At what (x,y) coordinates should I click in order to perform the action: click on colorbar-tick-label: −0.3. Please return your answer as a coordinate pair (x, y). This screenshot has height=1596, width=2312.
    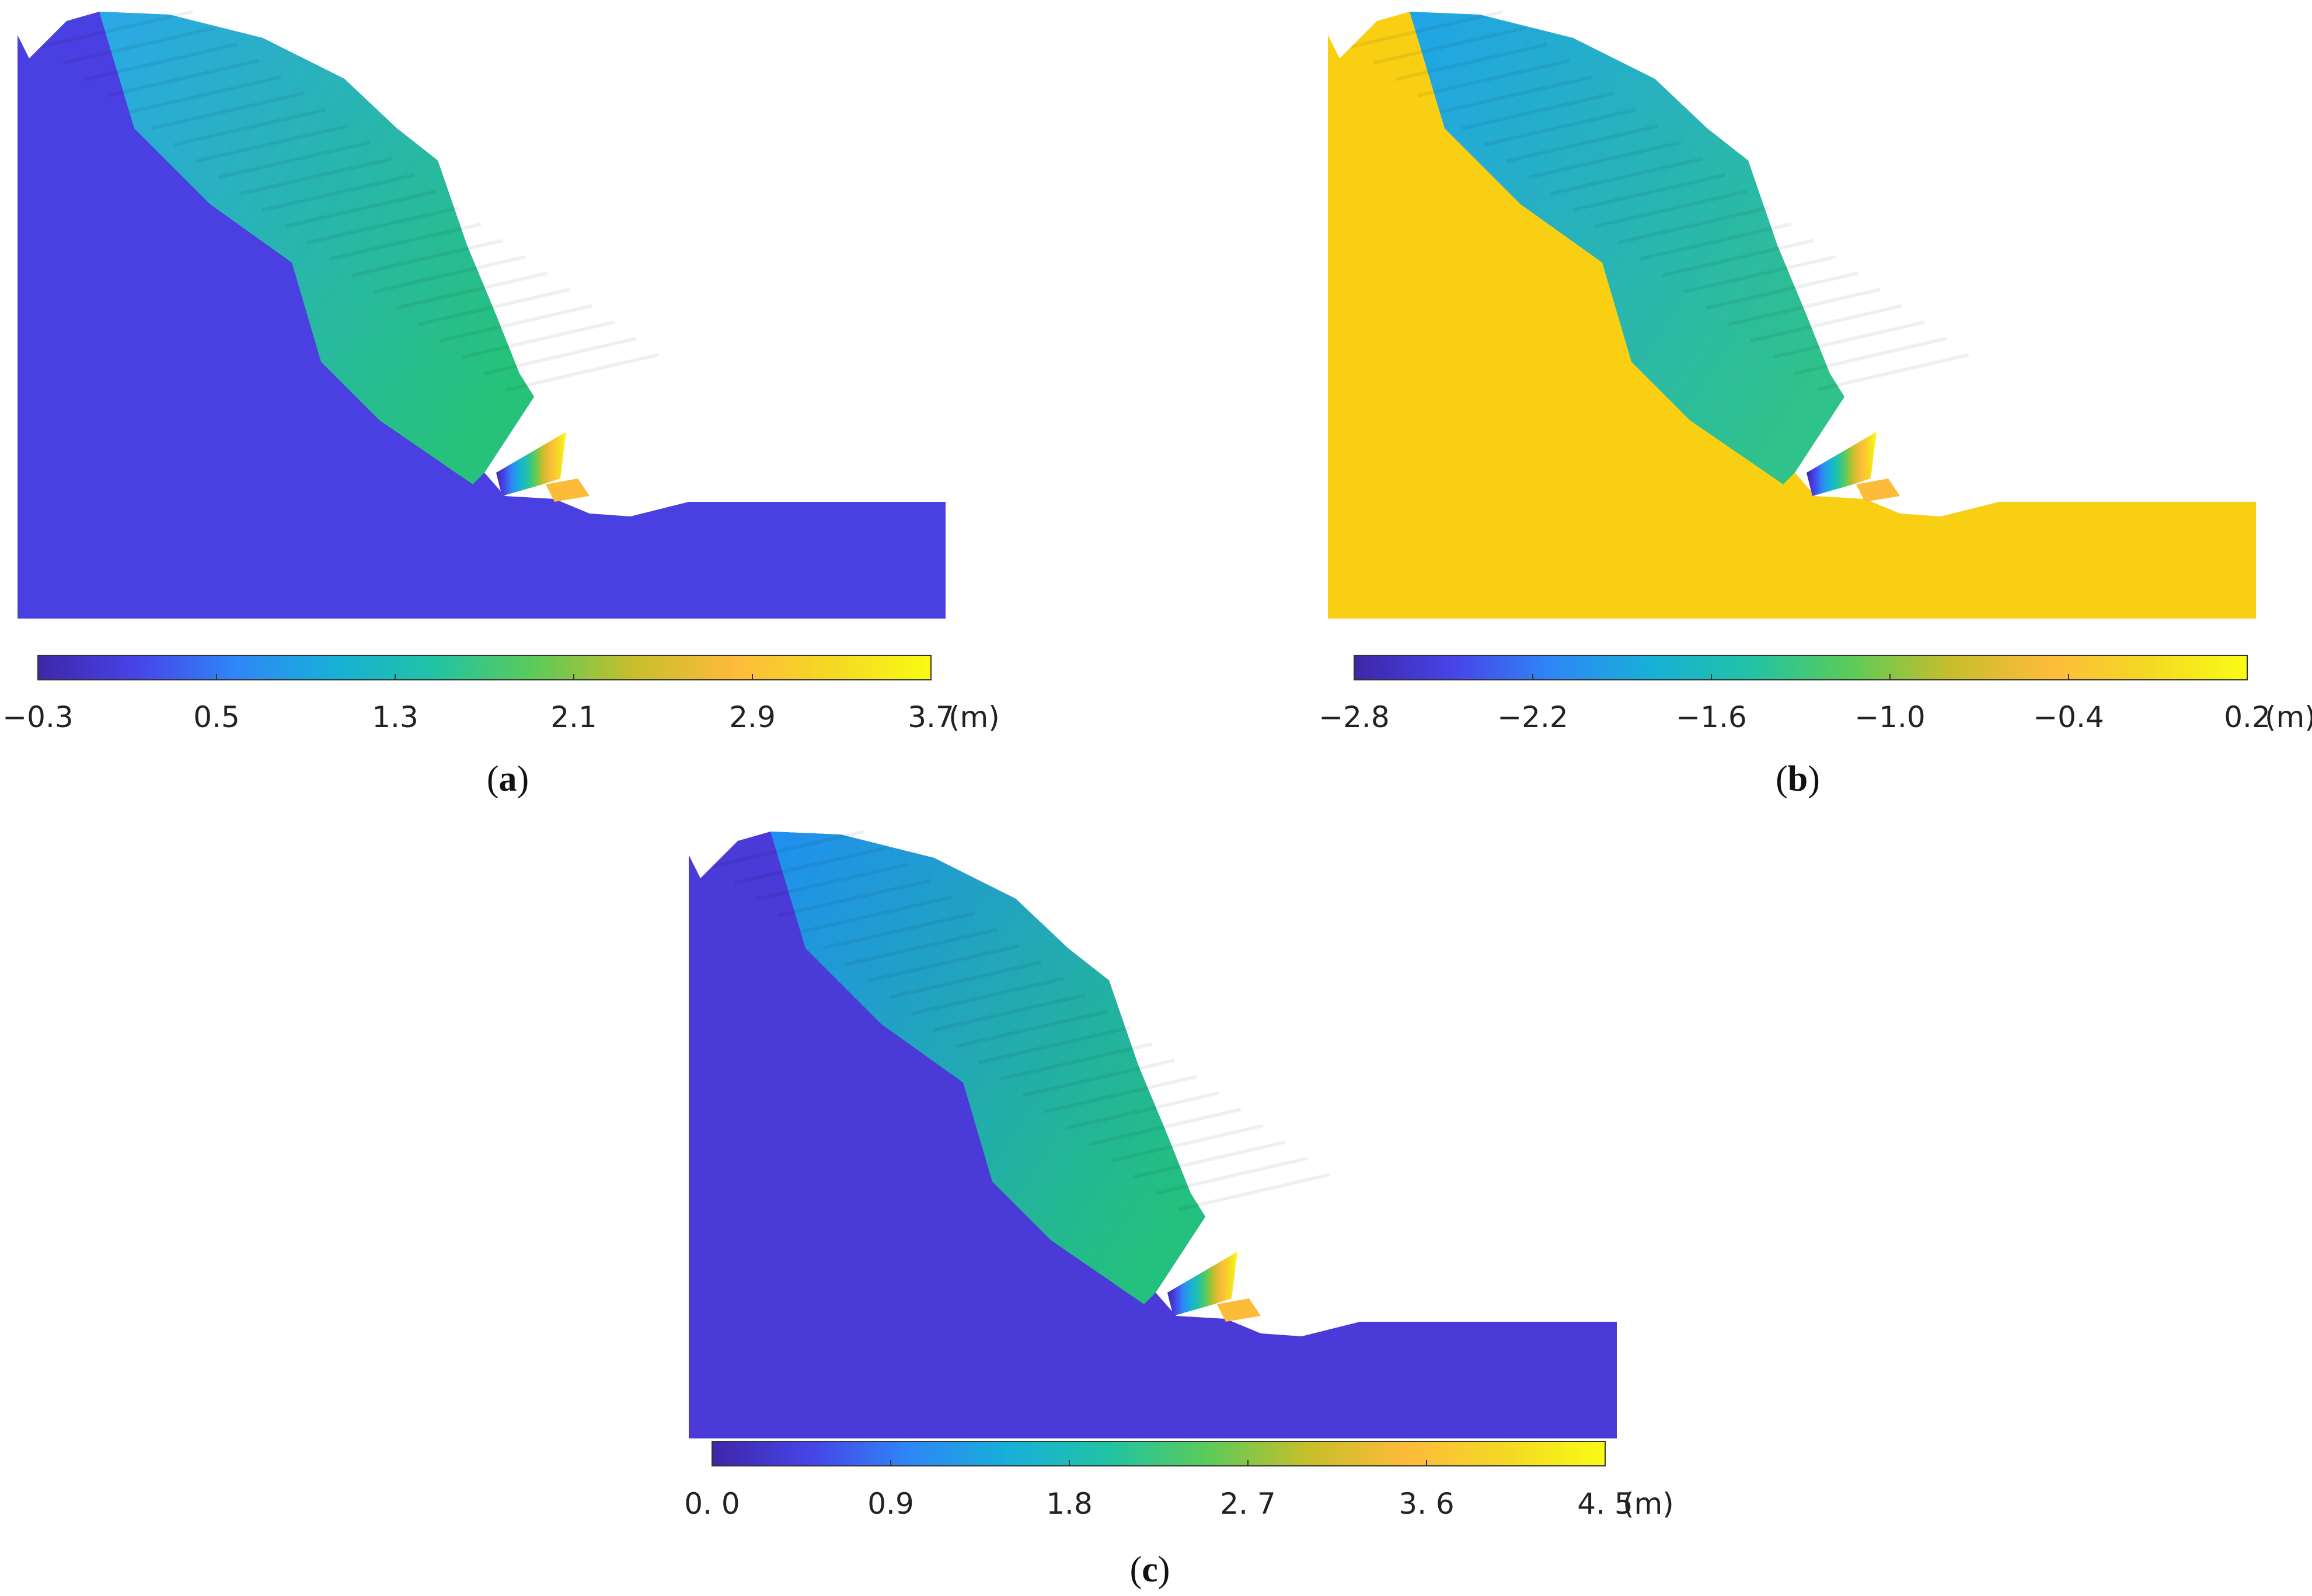
    Looking at the image, I should click on (38, 717).